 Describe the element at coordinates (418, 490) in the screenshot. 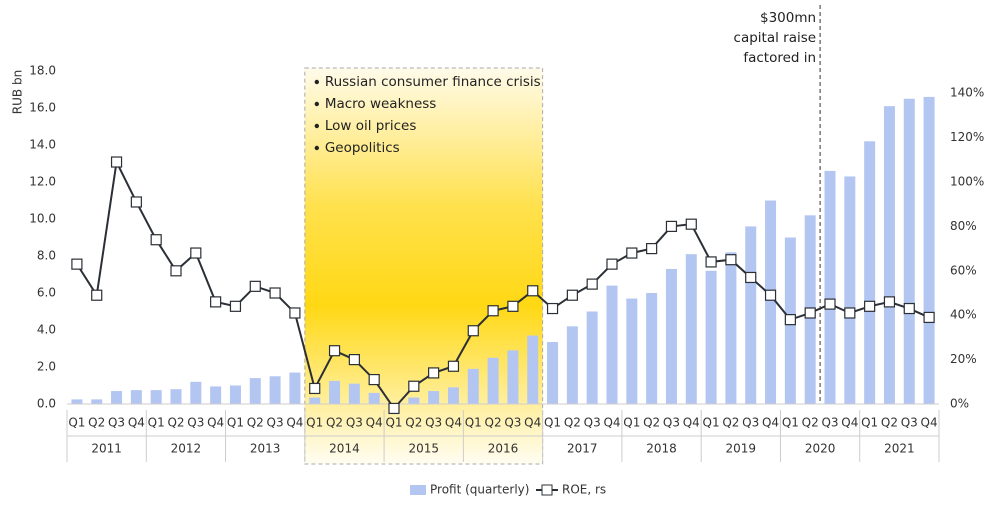

I see `legend-swatch` at that location.